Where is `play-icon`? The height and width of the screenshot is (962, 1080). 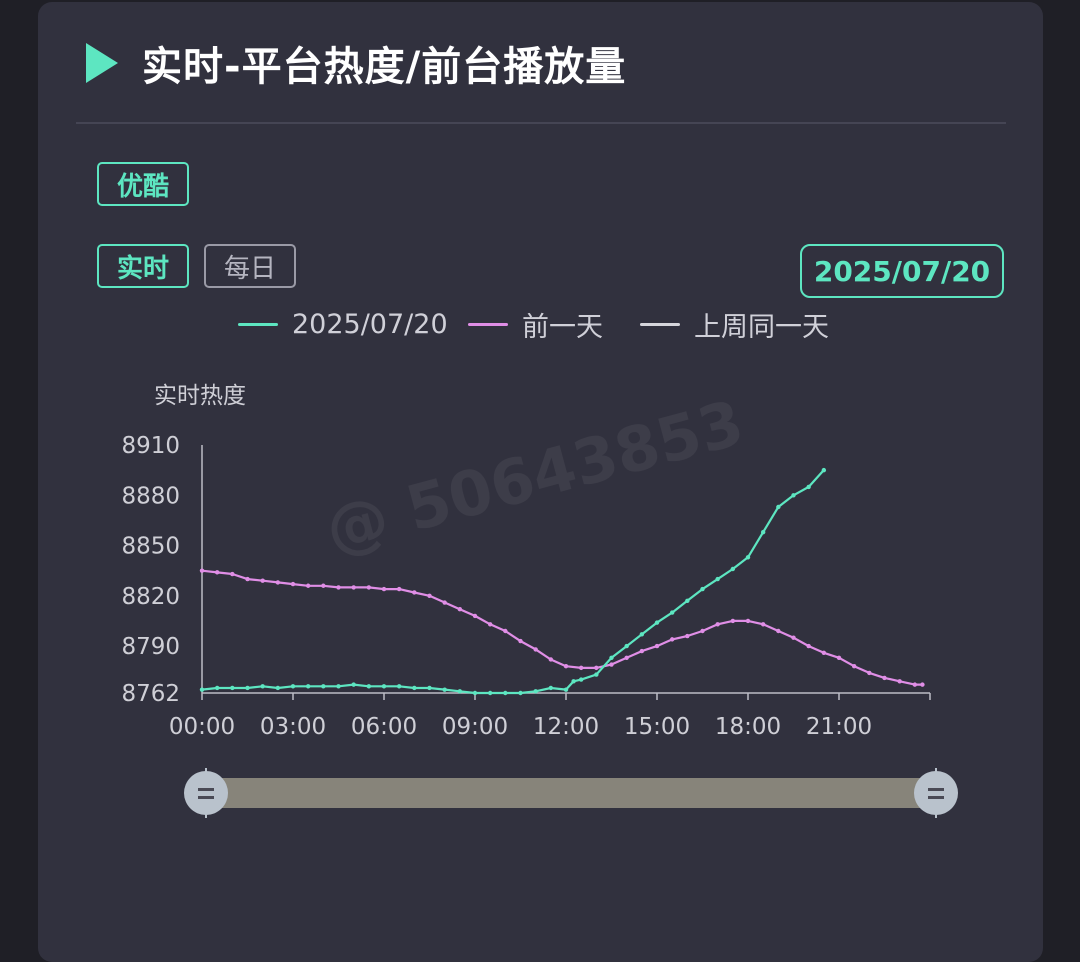
play-icon is located at coordinates (102, 63).